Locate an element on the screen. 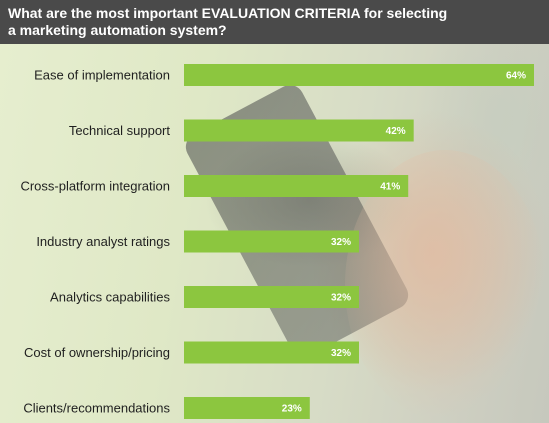  category-label: Analytics capabilities is located at coordinates (110, 297).